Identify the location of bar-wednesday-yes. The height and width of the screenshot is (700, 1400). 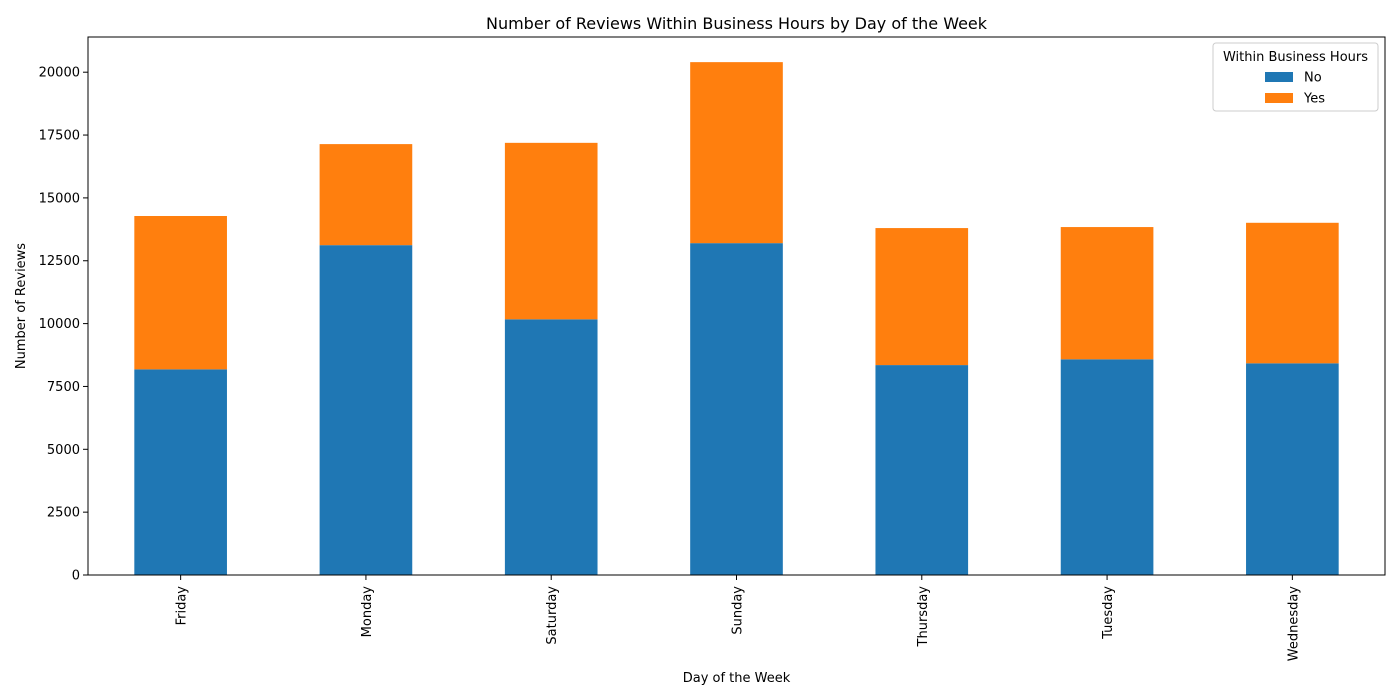
(1292, 293).